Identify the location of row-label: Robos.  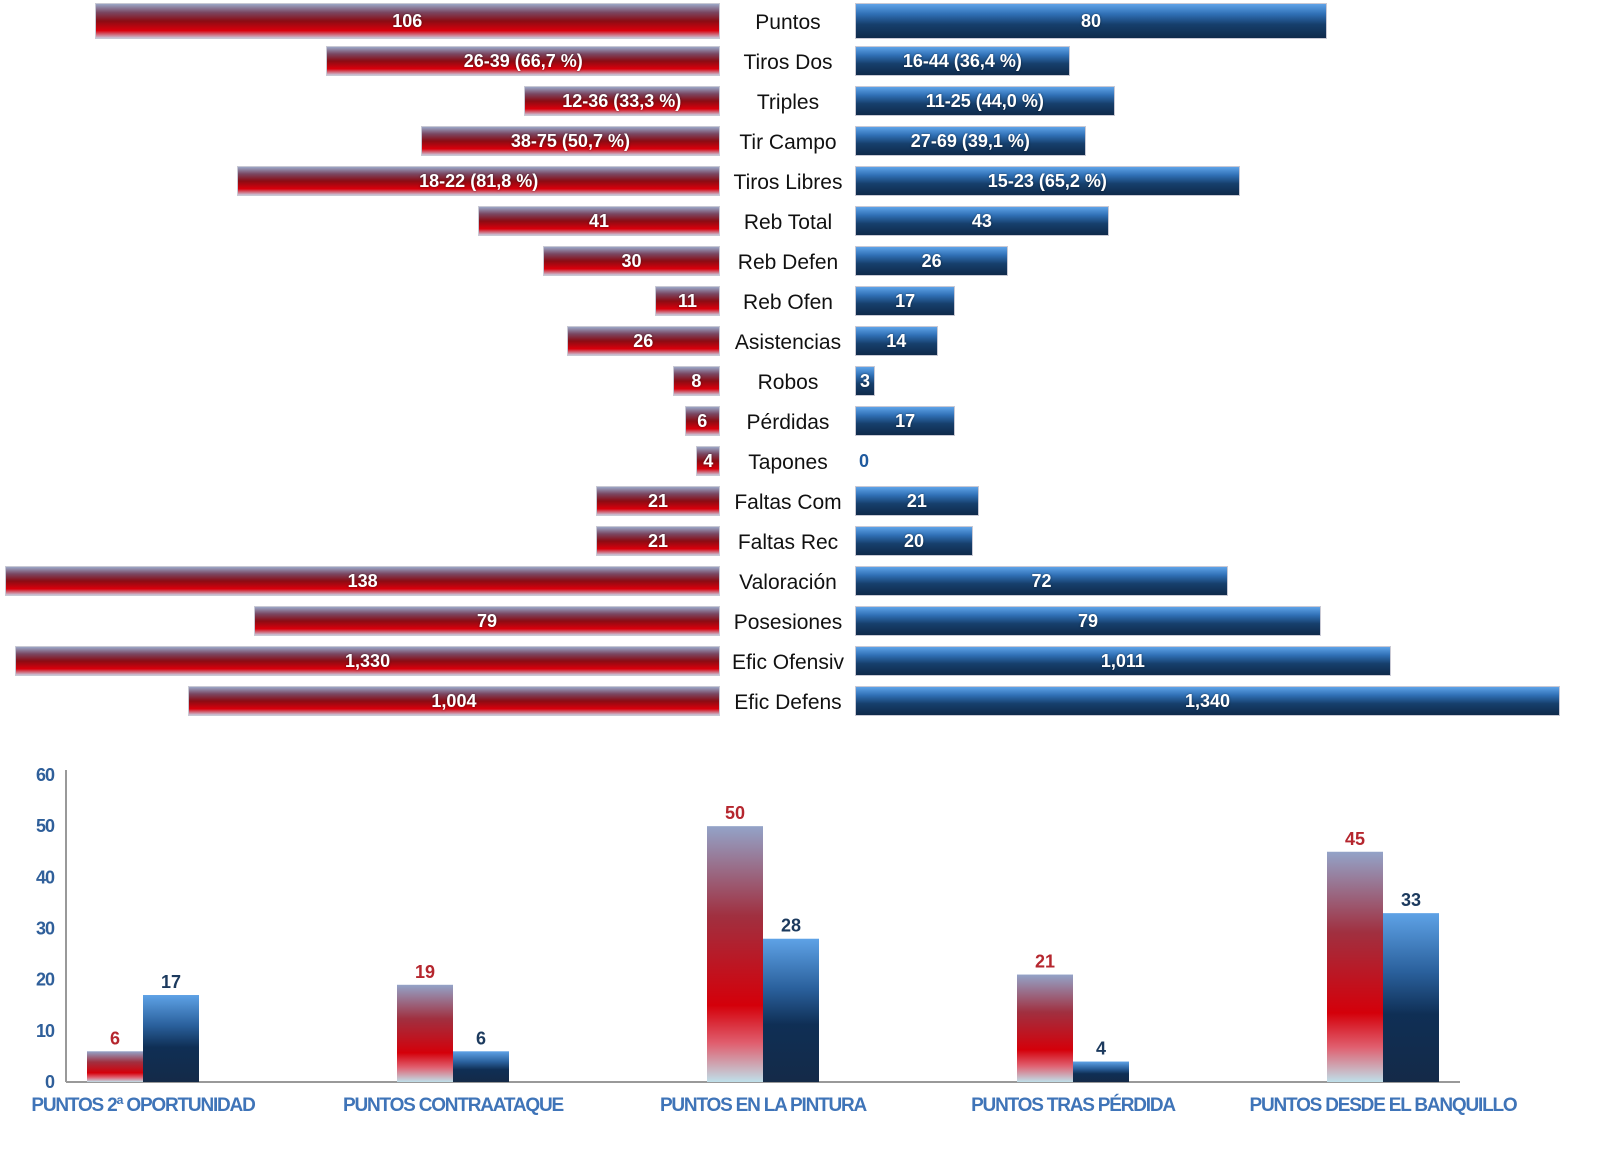
(788, 382).